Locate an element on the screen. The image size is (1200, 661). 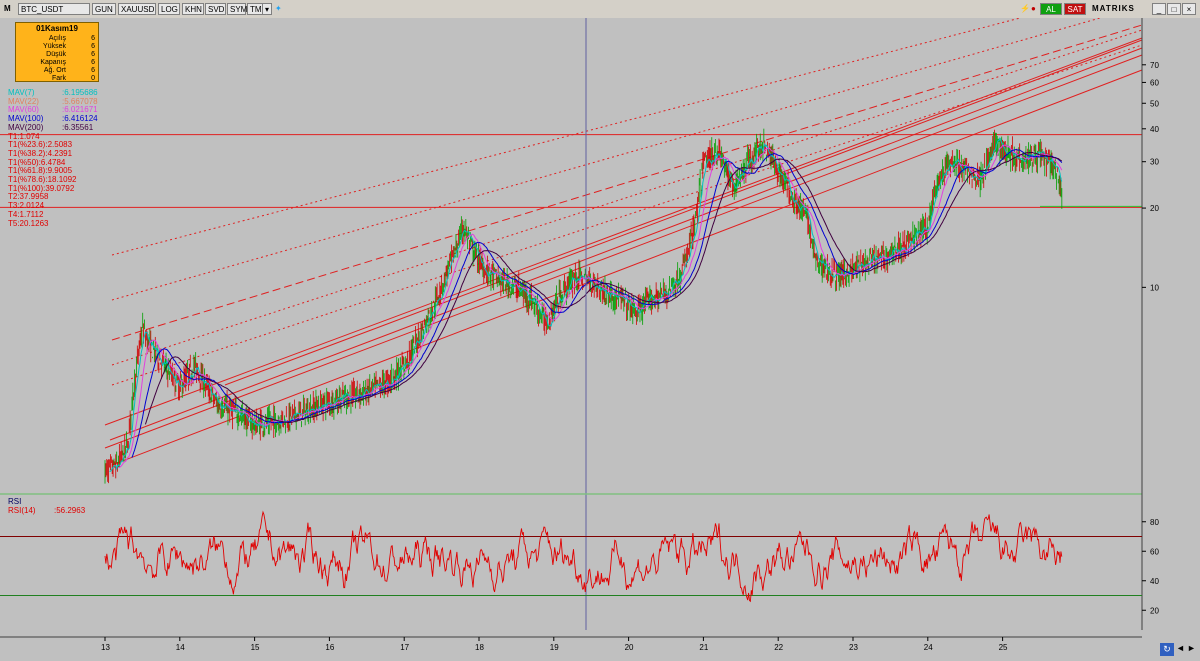
logo: M is located at coordinates (9, 9).